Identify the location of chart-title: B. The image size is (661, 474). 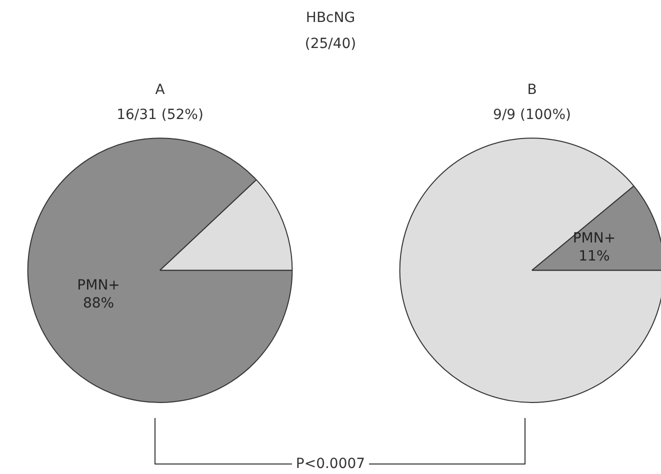
(532, 90).